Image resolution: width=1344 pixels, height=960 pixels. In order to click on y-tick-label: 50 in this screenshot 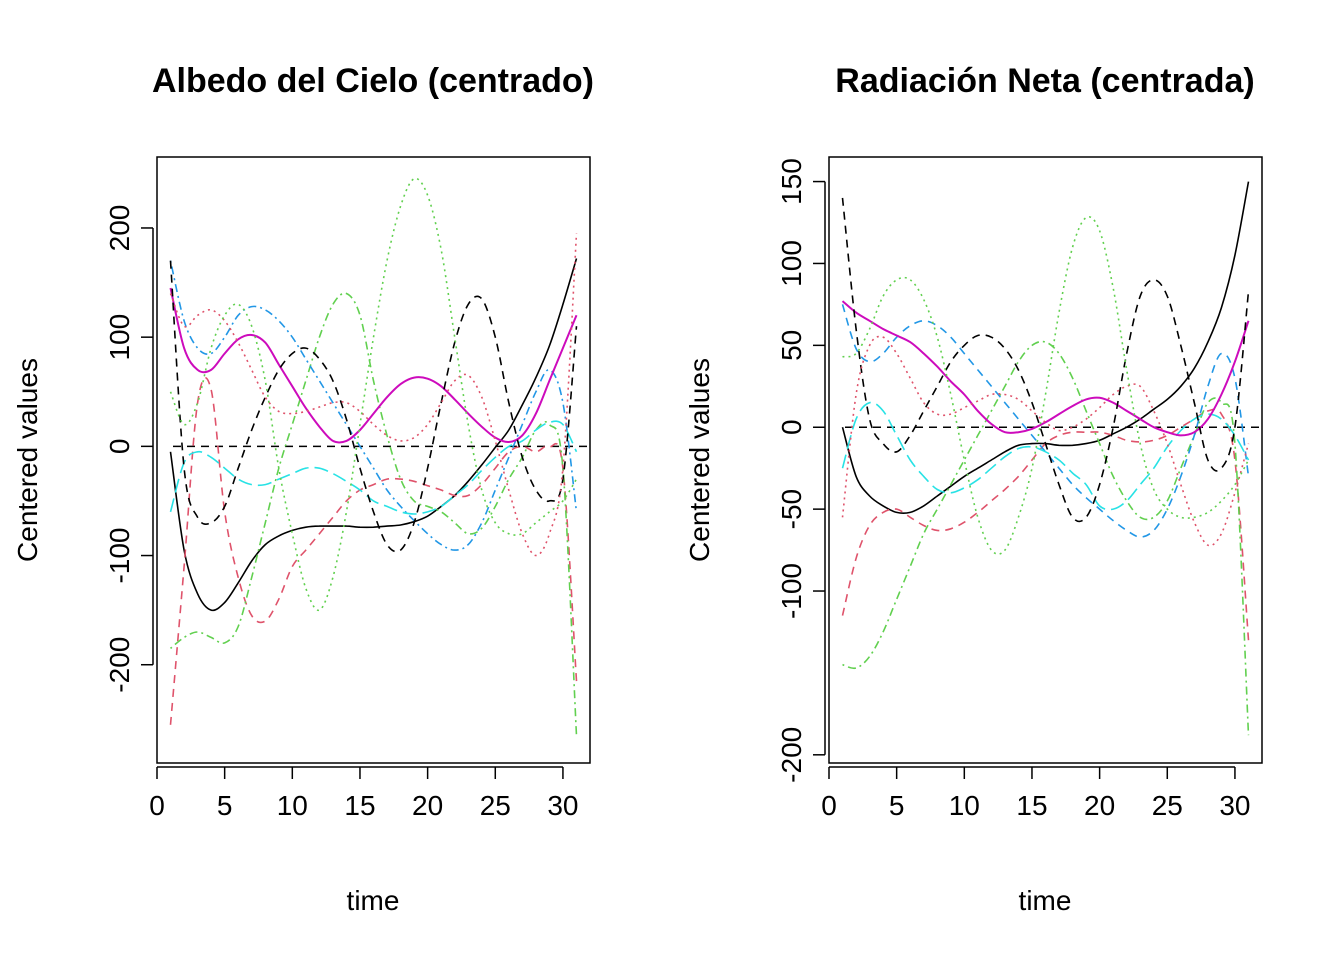, I will do `click(791, 345)`.